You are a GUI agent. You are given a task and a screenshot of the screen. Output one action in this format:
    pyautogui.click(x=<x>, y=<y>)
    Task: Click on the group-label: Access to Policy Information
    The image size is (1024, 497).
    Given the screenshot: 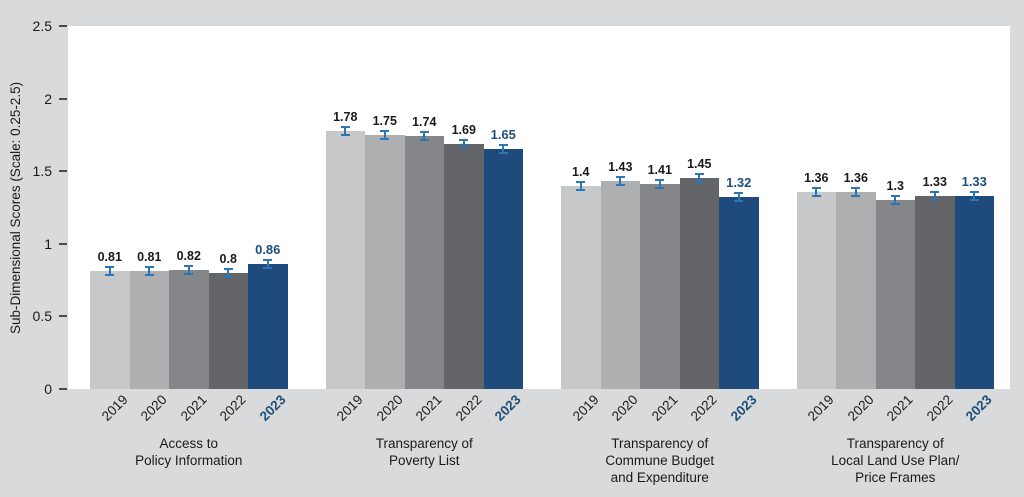 What is the action you would take?
    pyautogui.click(x=189, y=452)
    